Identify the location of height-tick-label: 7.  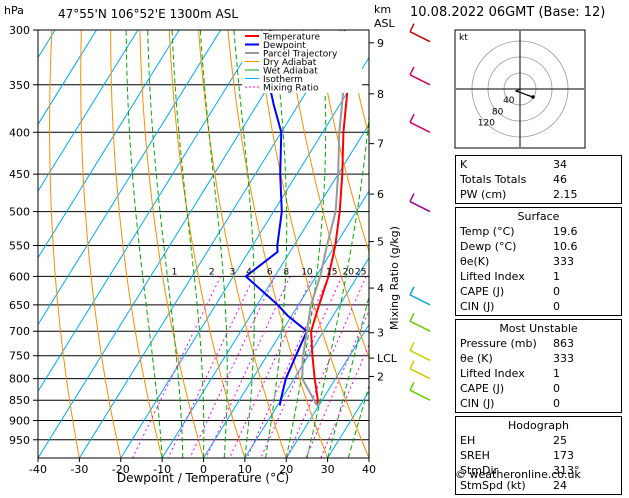
(380, 144).